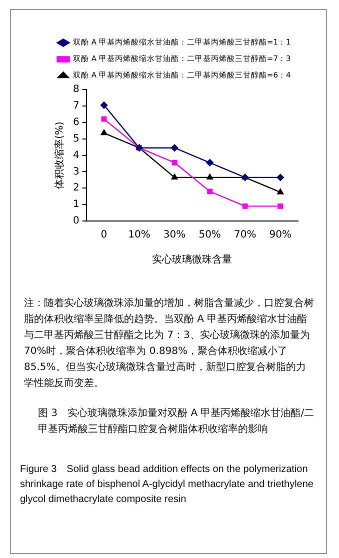 The height and width of the screenshot is (558, 339). Describe the element at coordinates (76, 188) in the screenshot. I see `y-tick-label: 2` at that location.